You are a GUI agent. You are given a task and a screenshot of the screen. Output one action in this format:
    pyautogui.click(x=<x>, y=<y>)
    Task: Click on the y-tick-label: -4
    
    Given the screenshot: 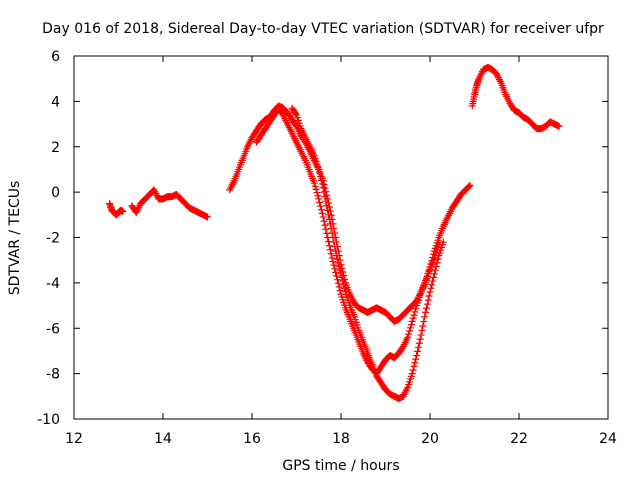 What is the action you would take?
    pyautogui.click(x=53, y=284)
    